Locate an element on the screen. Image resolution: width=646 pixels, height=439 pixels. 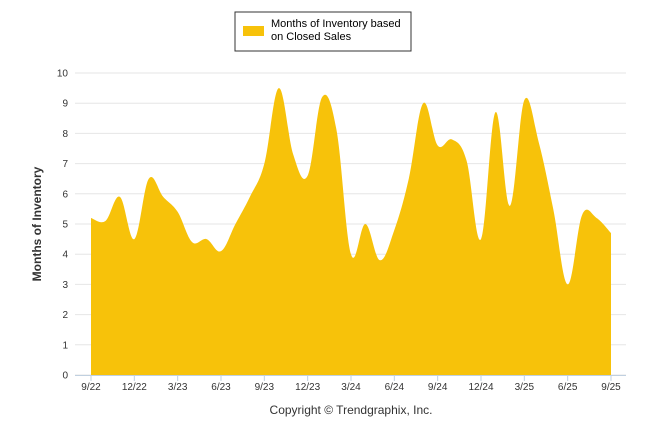
y-tick-label: 9 is located at coordinates (65, 104).